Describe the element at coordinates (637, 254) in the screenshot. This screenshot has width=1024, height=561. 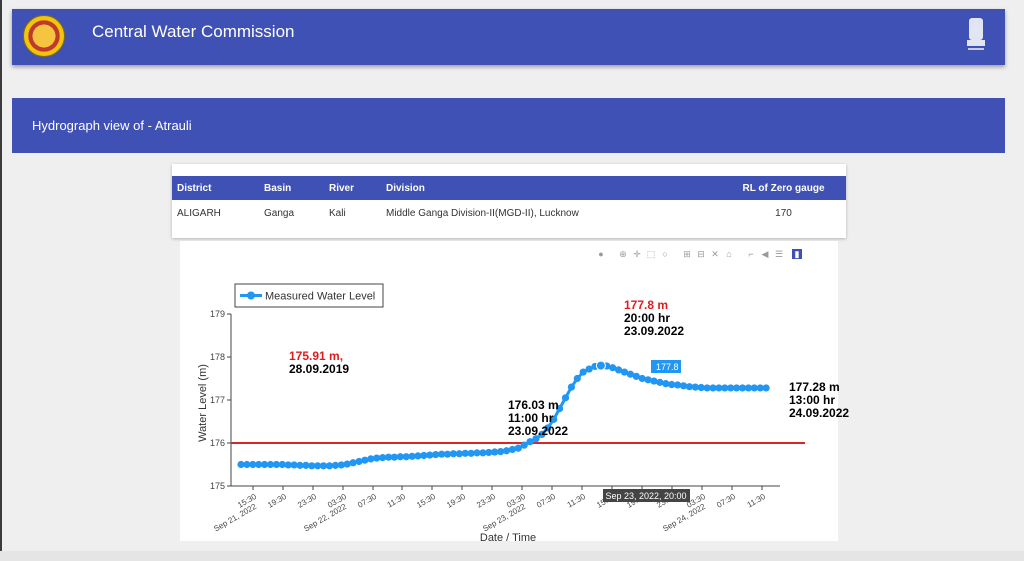
I see `pan-icon: ✛` at that location.